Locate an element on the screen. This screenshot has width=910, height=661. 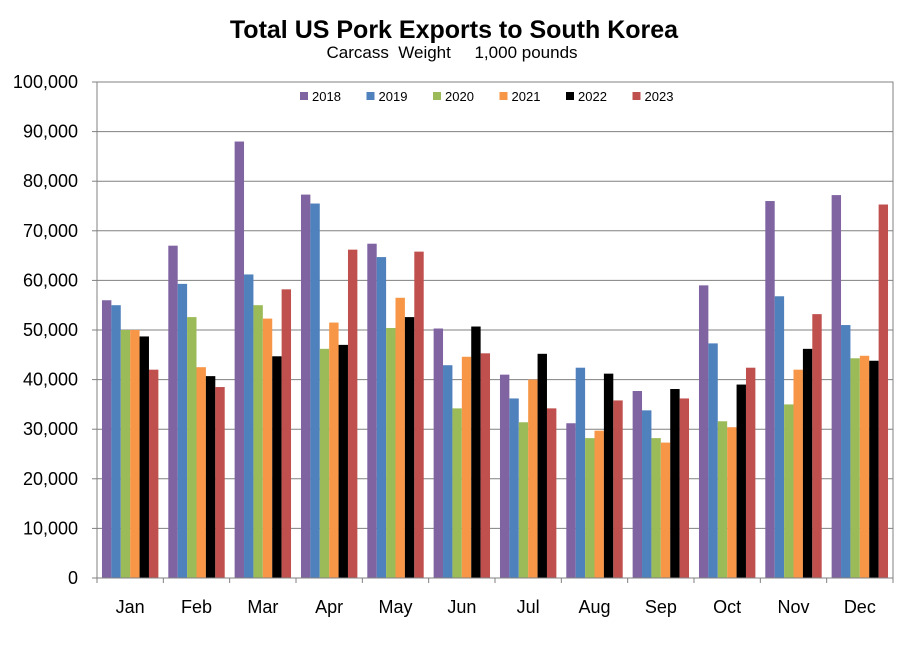
x-tick-label: Dec is located at coordinates (860, 607).